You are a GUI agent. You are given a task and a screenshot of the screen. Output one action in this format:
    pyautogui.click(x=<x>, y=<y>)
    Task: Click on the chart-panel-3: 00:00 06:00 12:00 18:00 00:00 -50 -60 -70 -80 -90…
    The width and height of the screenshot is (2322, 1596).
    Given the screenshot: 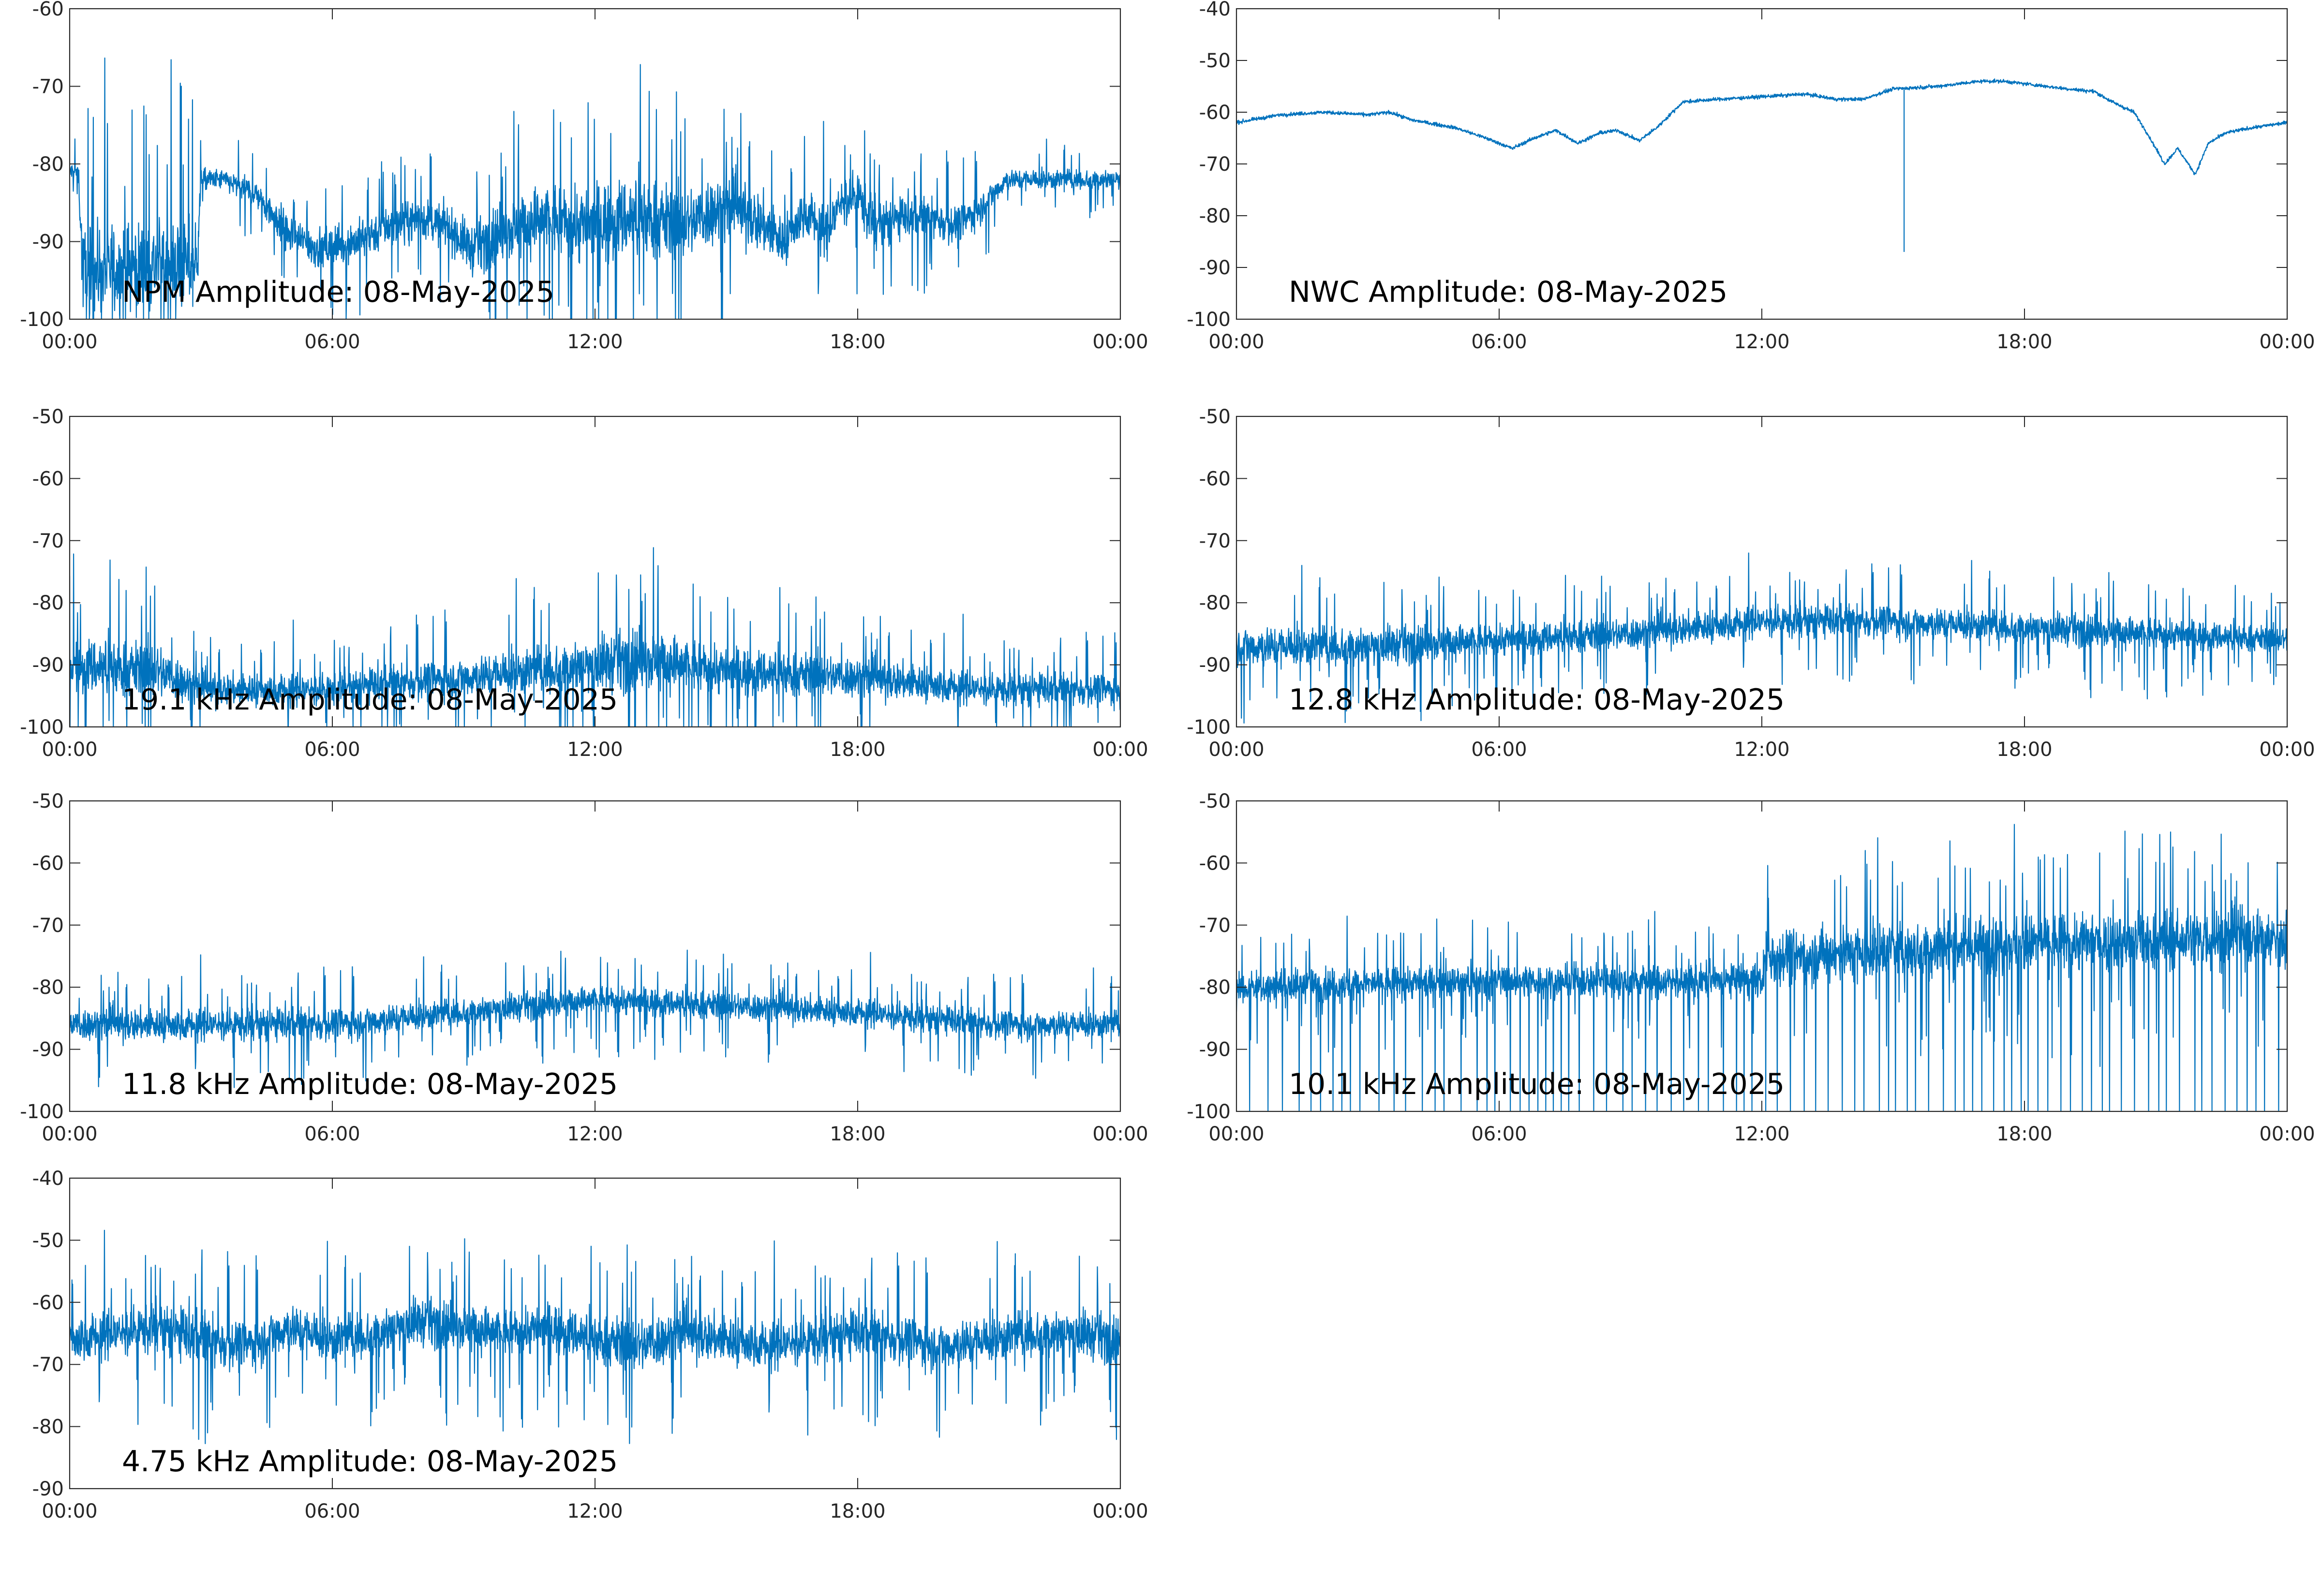 What is the action you would take?
    pyautogui.click(x=584, y=583)
    